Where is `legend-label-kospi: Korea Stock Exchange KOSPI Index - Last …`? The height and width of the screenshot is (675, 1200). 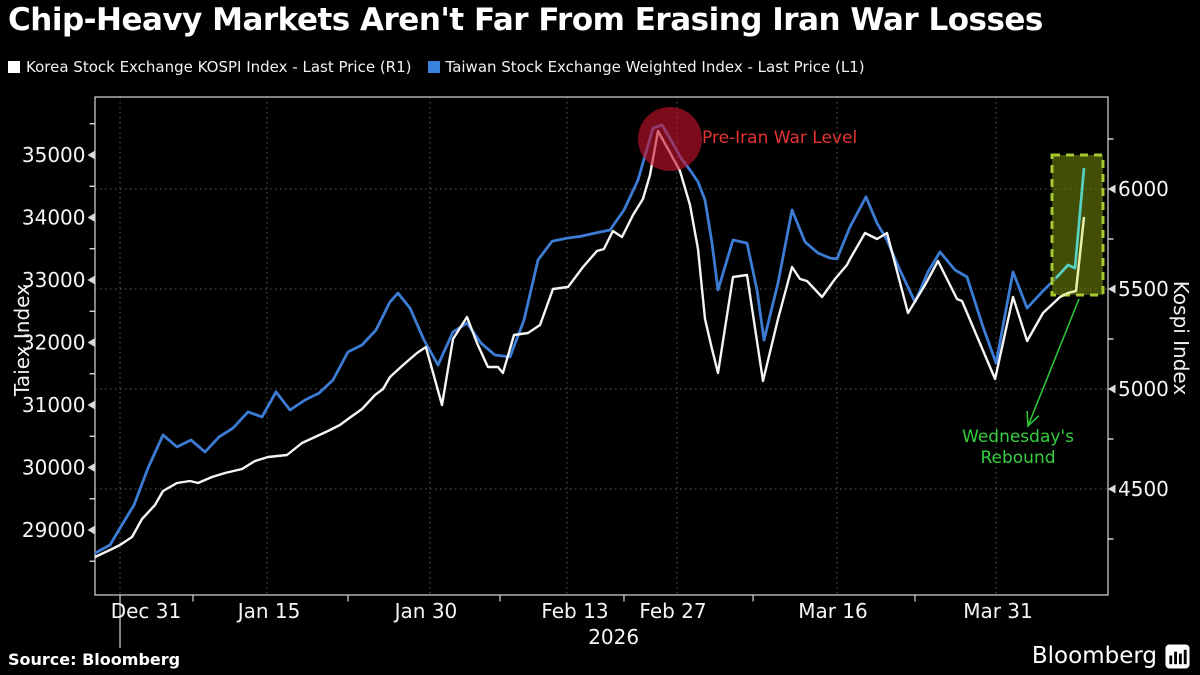
legend-label-kospi: Korea Stock Exchange KOSPI Index - Last … is located at coordinates (219, 67).